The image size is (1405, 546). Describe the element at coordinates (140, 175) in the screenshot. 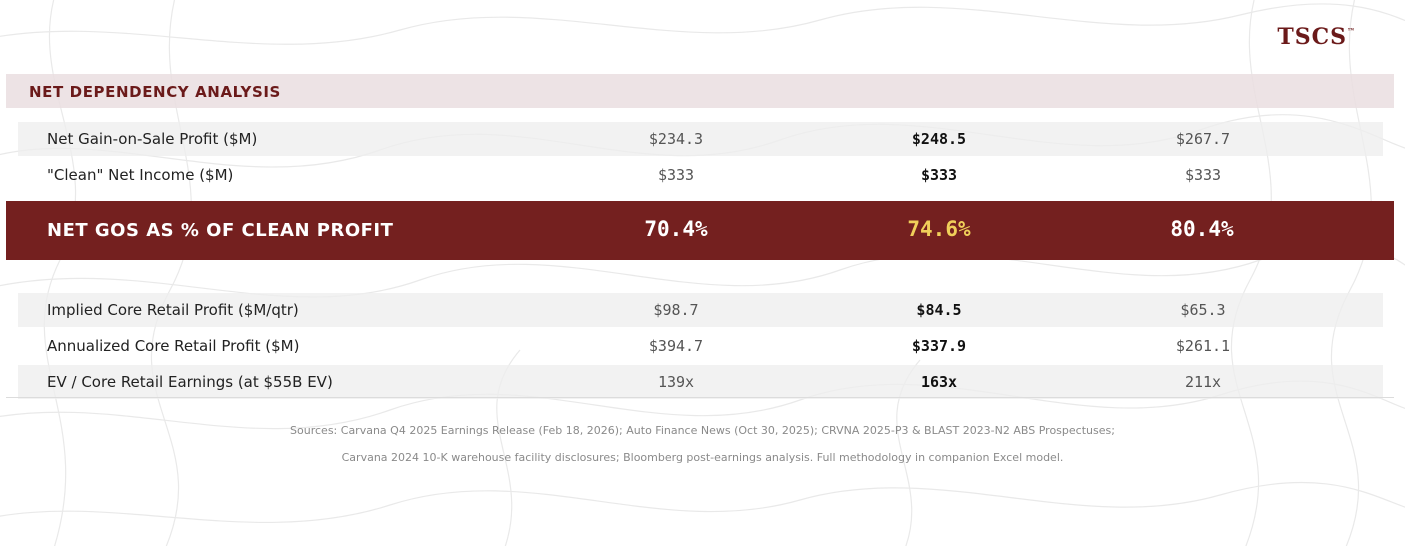

I see `row-label: "Clean" Net Income ($M)` at that location.